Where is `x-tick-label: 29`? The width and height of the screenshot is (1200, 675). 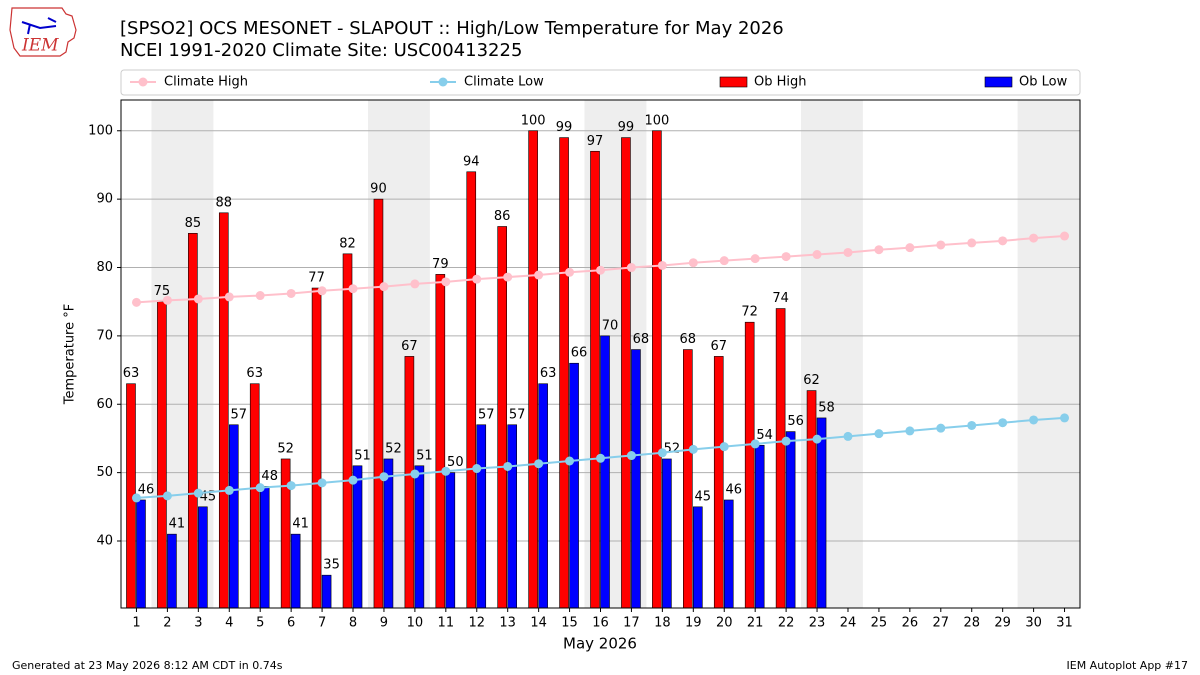
x-tick-label: 29 is located at coordinates (1002, 623).